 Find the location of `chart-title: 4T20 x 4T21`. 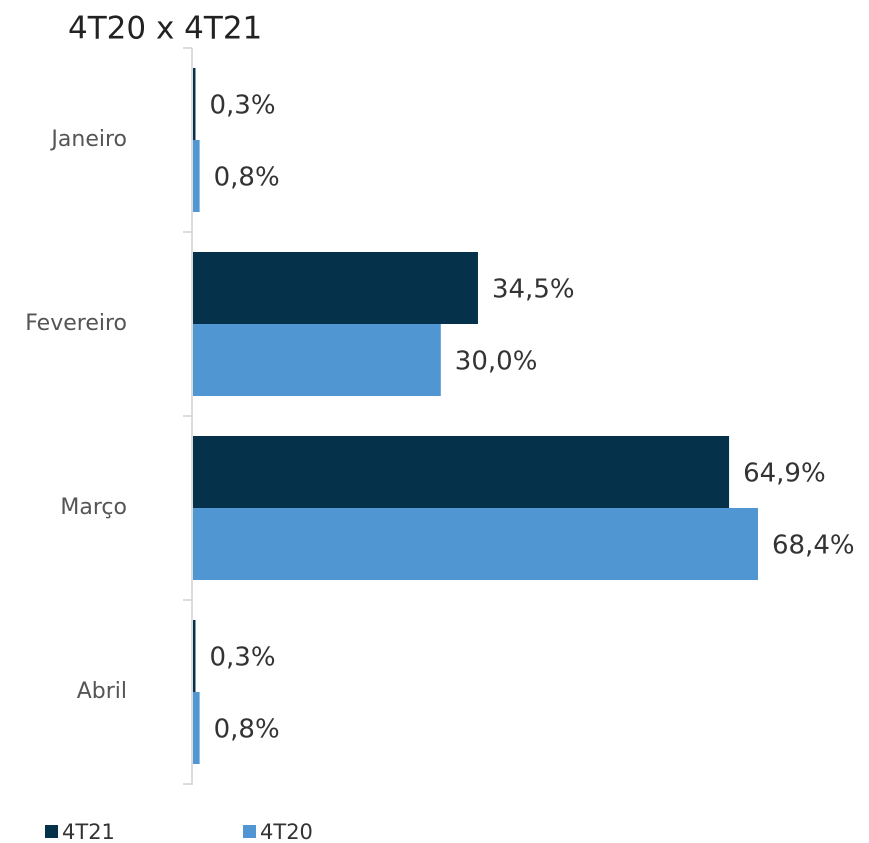

chart-title: 4T20 x 4T21 is located at coordinates (165, 29).